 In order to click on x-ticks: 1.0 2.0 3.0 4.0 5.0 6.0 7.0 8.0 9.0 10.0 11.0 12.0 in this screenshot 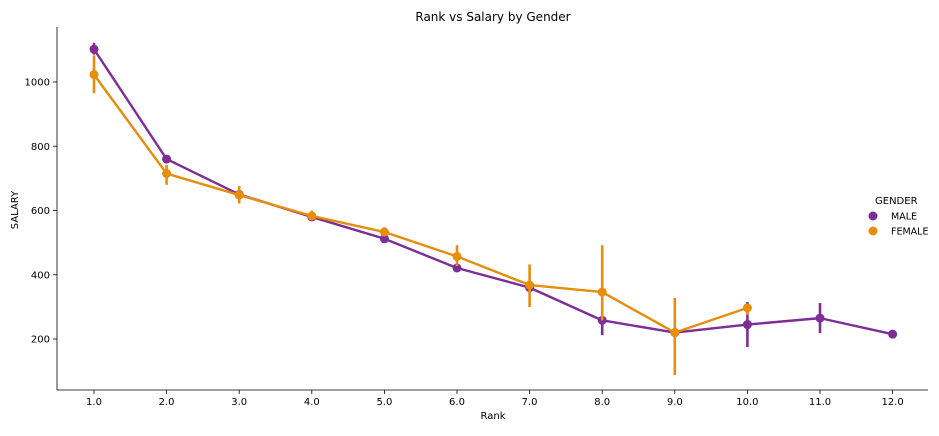, I will do `click(495, 399)`.